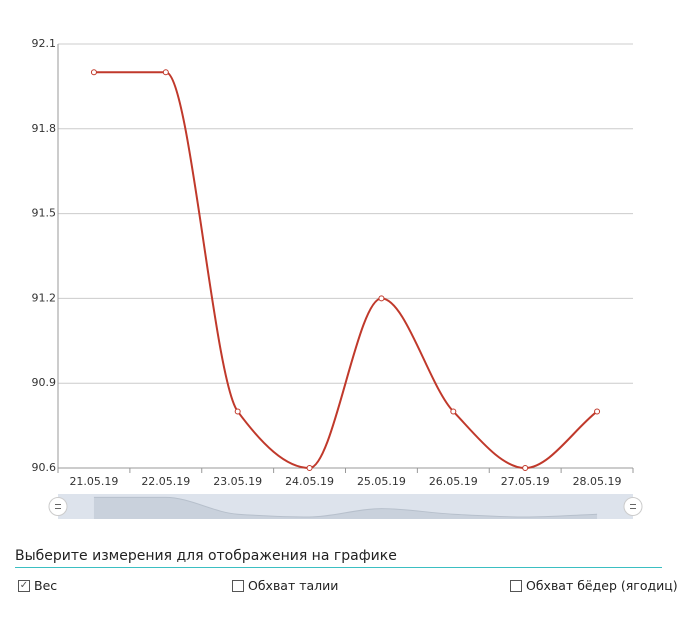 Image resolution: width=680 pixels, height=621 pixels. Describe the element at coordinates (453, 481) in the screenshot. I see `x-tick-label: 26.05.19` at that location.